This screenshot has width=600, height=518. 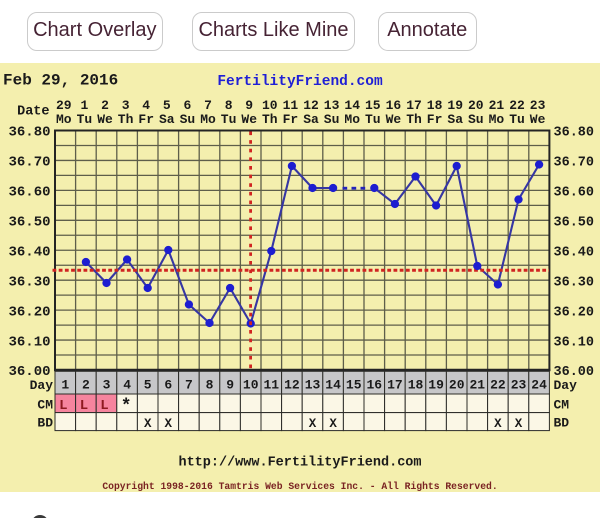 I want to click on svg-text: 18, so click(x=435, y=105).